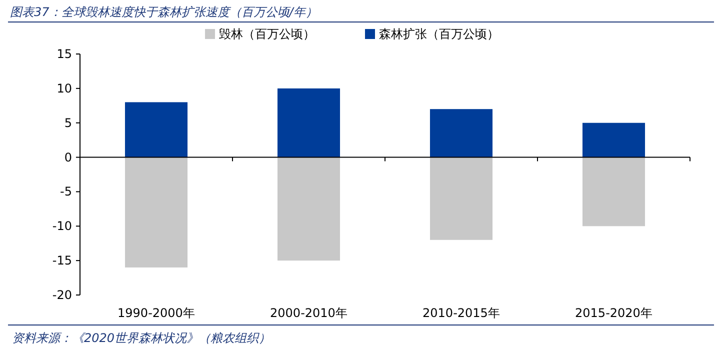 Image resolution: width=722 pixels, height=350 pixels. I want to click on y-tick-label: -10, so click(62, 226).